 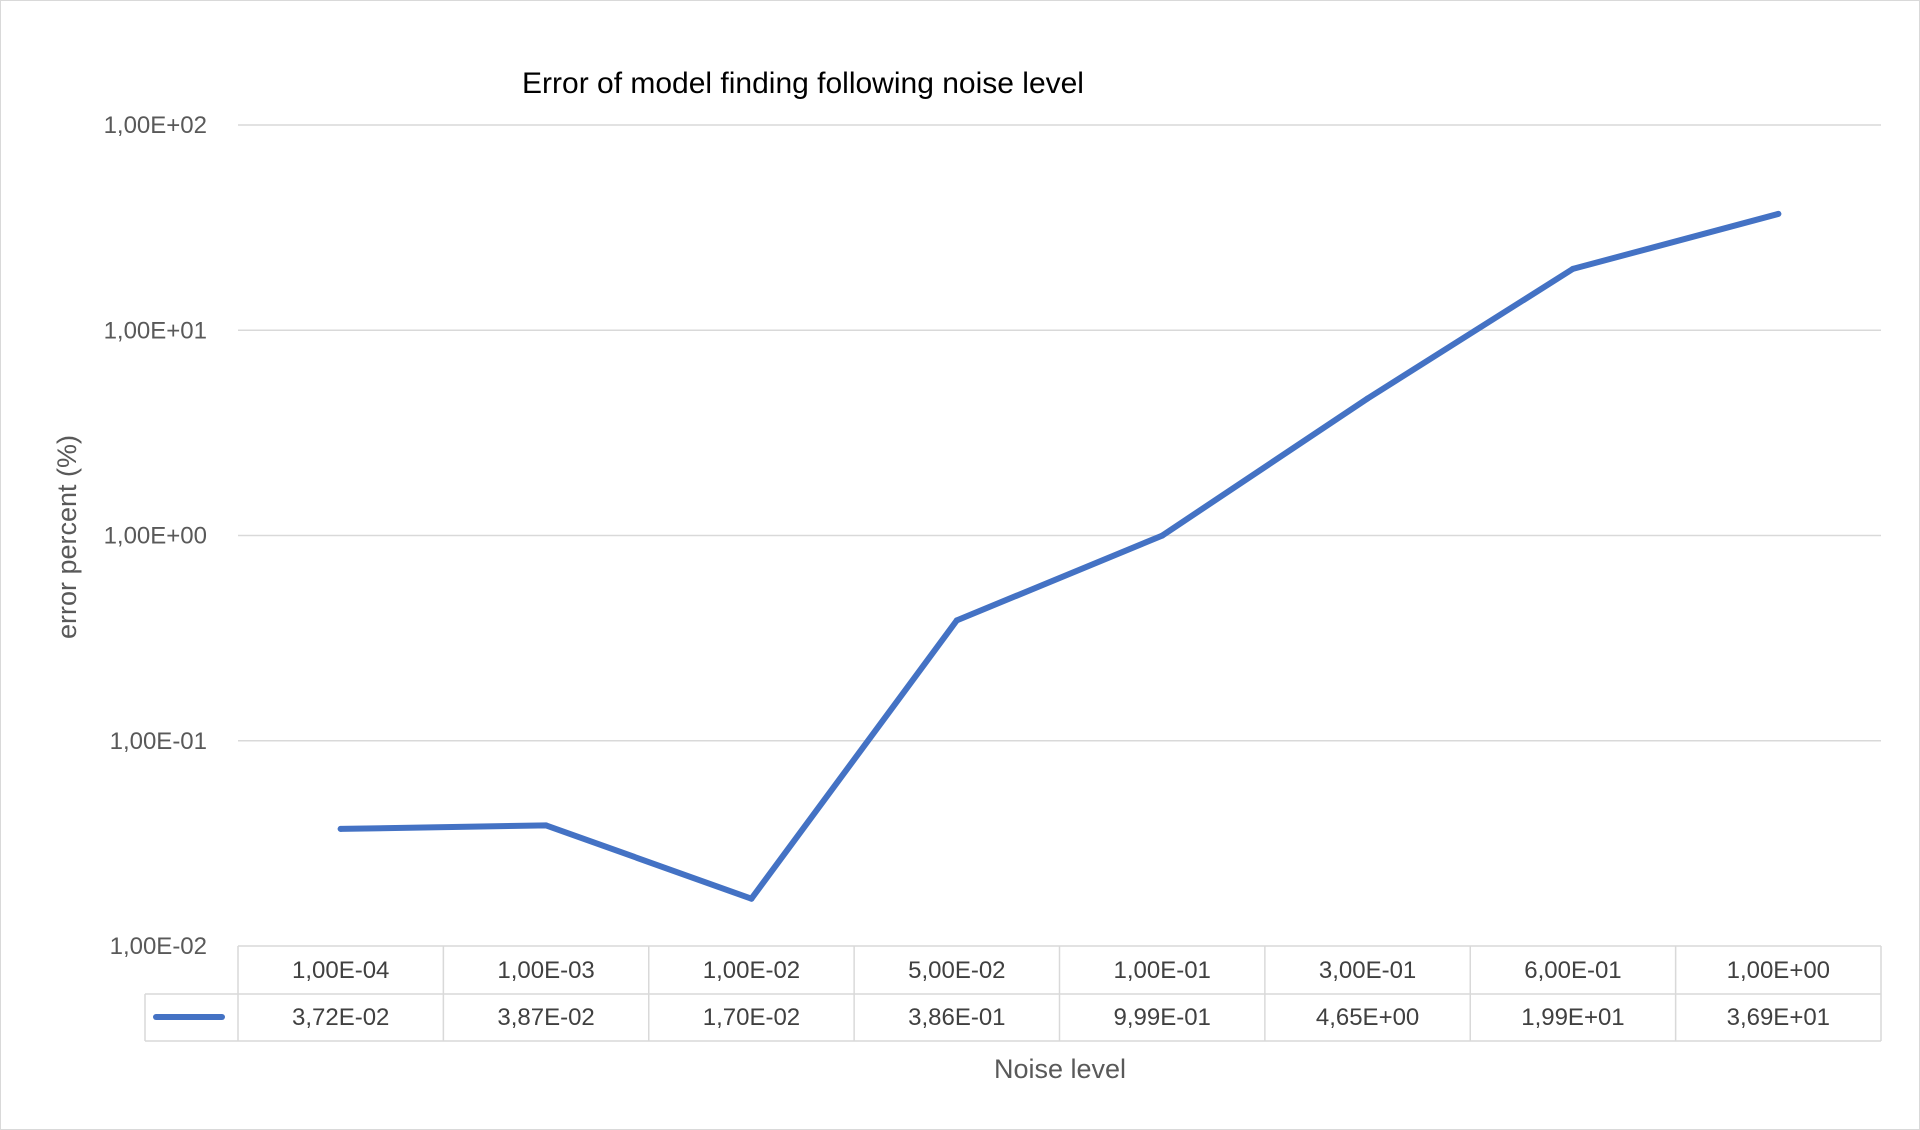 What do you see at coordinates (340, 1017) in the screenshot?
I see `data-table-value: 3,72E-02` at bounding box center [340, 1017].